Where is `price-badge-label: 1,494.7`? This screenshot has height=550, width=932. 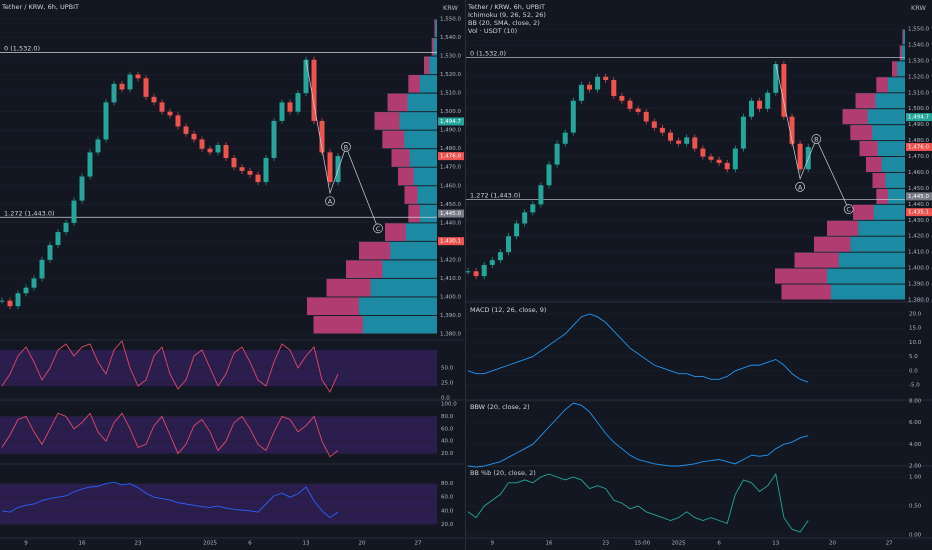
price-badge-label: 1,494.7 is located at coordinates (450, 122).